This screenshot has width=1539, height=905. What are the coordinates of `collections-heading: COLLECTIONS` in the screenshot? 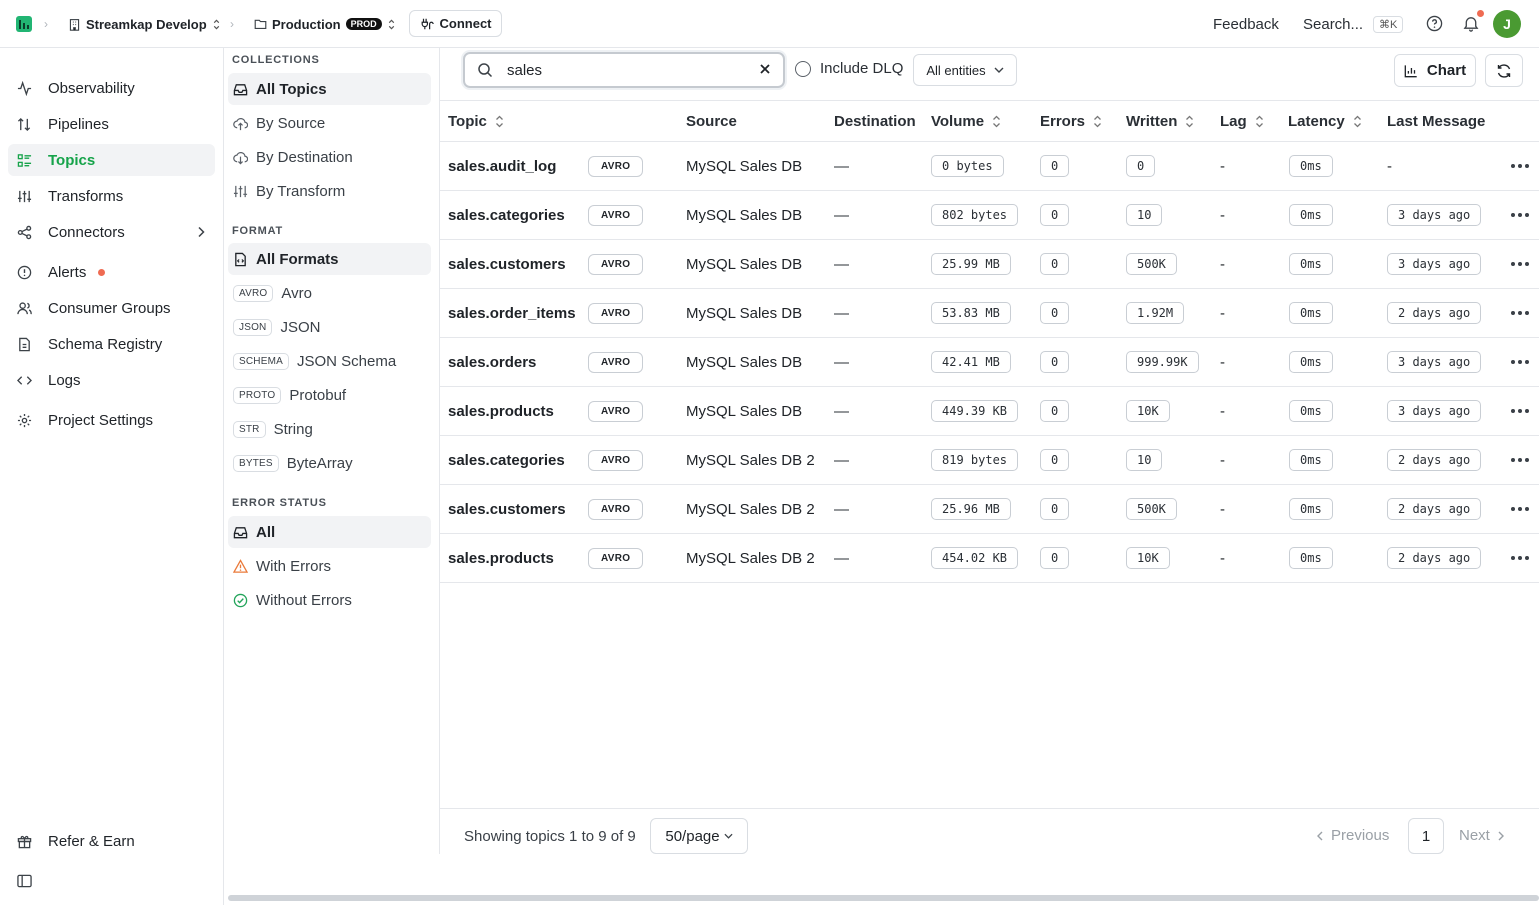 It's located at (276, 60).